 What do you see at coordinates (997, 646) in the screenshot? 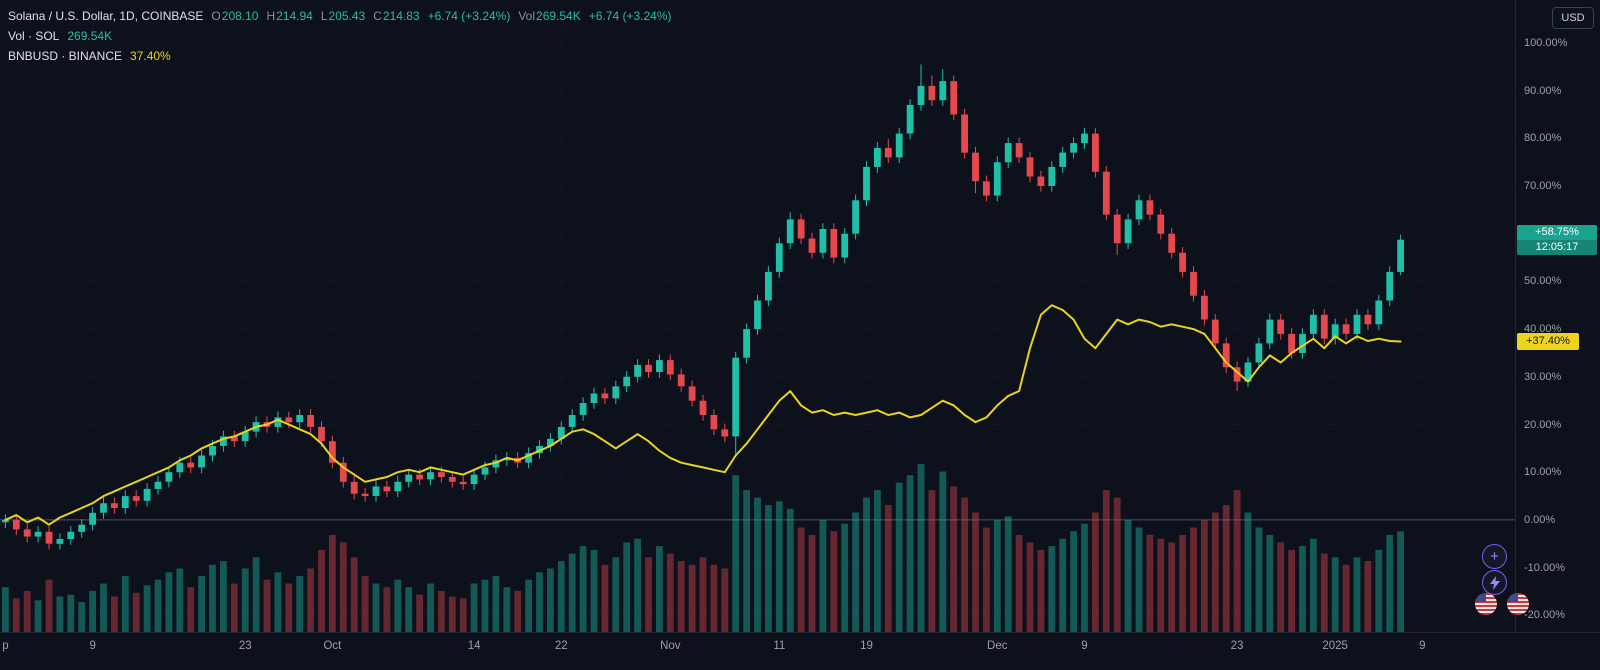
I see `time-tick-label: Dec` at bounding box center [997, 646].